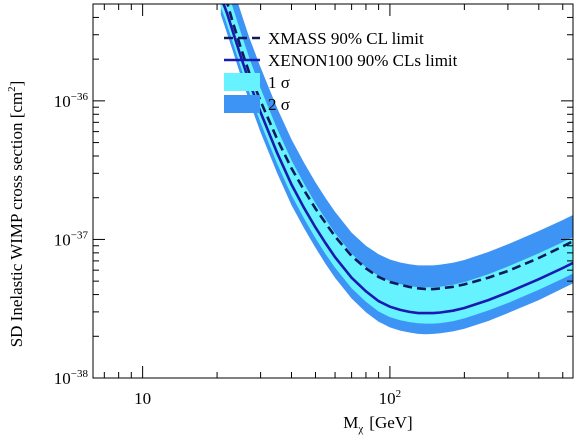 This screenshot has height=439, width=579. Describe the element at coordinates (346, 38) in the screenshot. I see `legend-label: XMASS 90% CL limit` at that location.